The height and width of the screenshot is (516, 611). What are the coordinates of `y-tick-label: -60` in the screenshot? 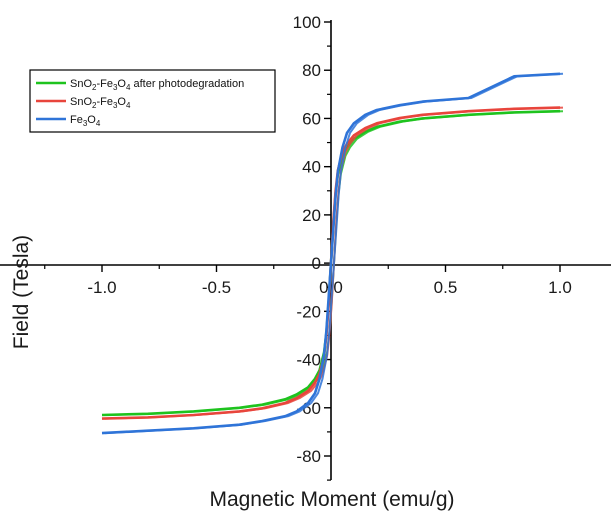 It's located at (308, 408).